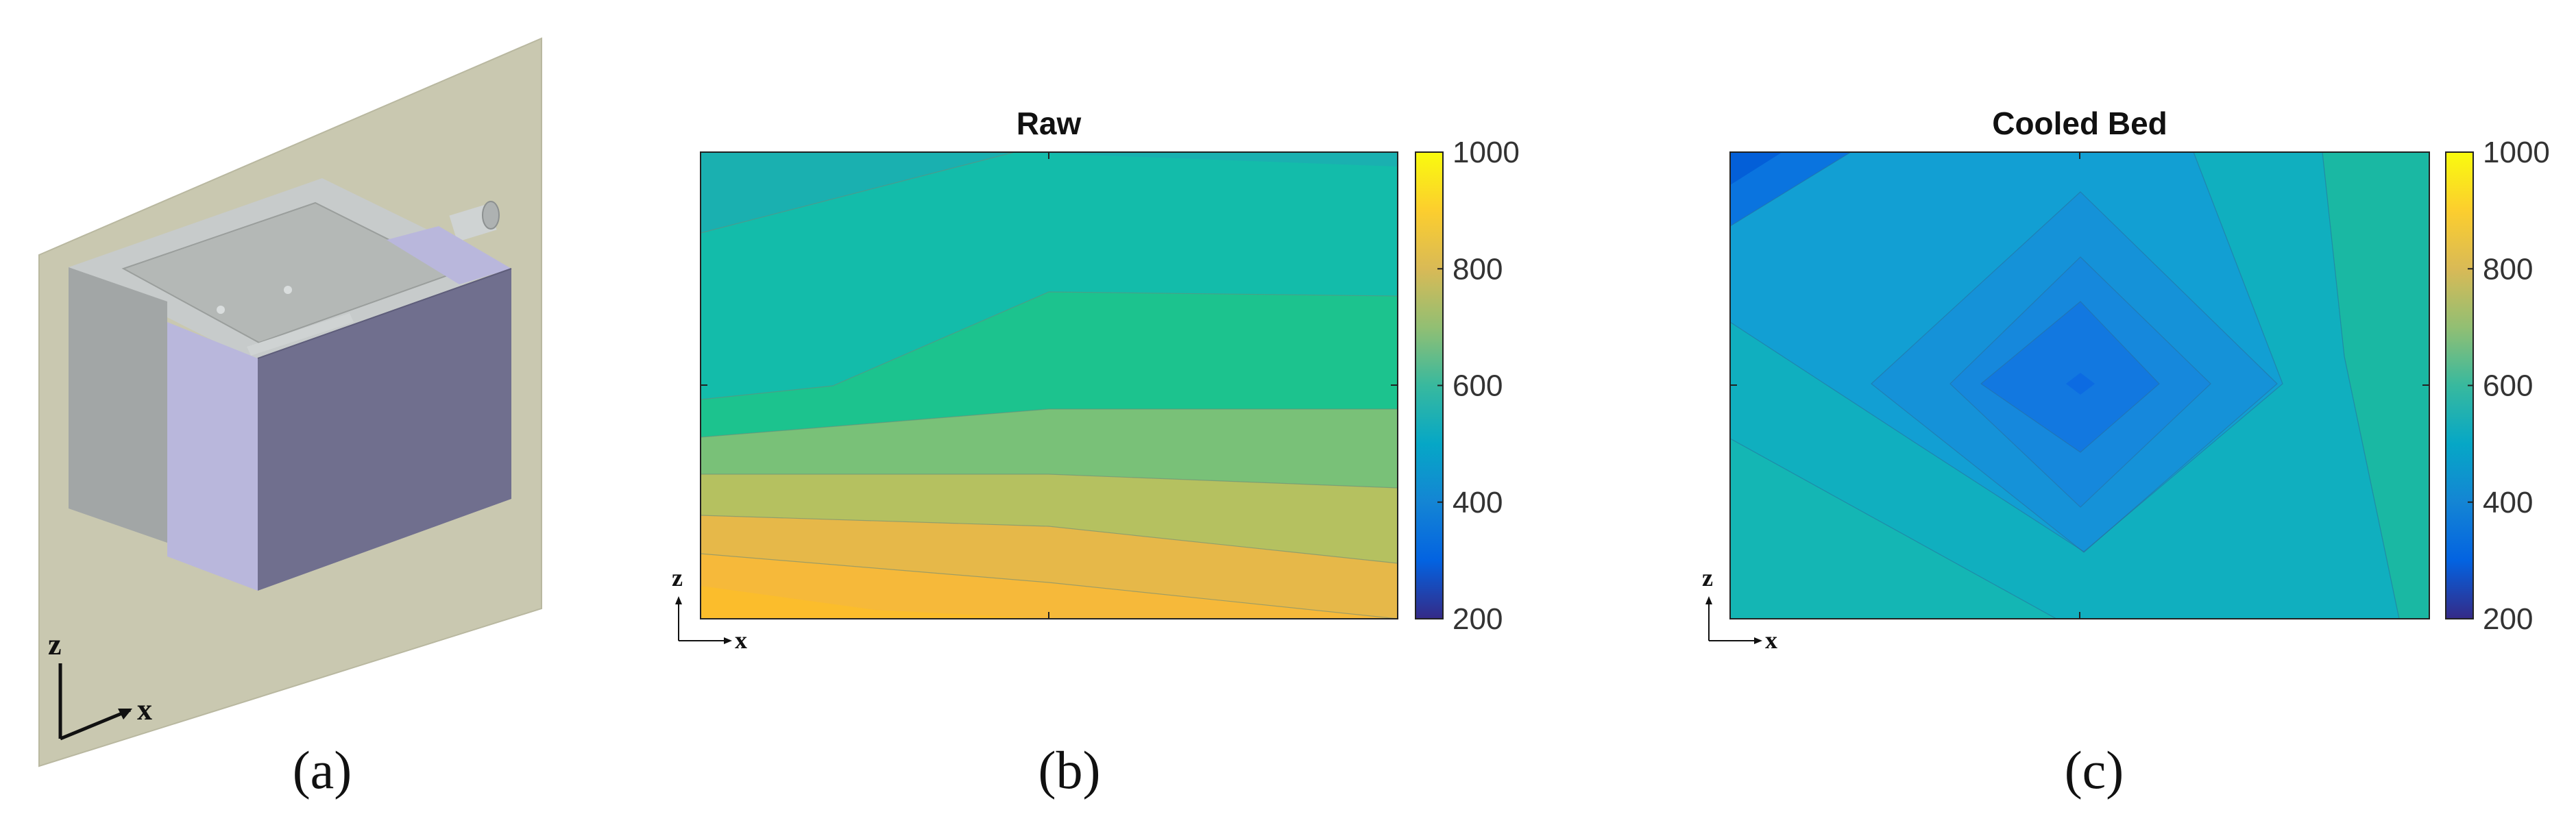 This screenshot has height=823, width=2576. I want to click on contour-lines-c, so click(2065, 385).